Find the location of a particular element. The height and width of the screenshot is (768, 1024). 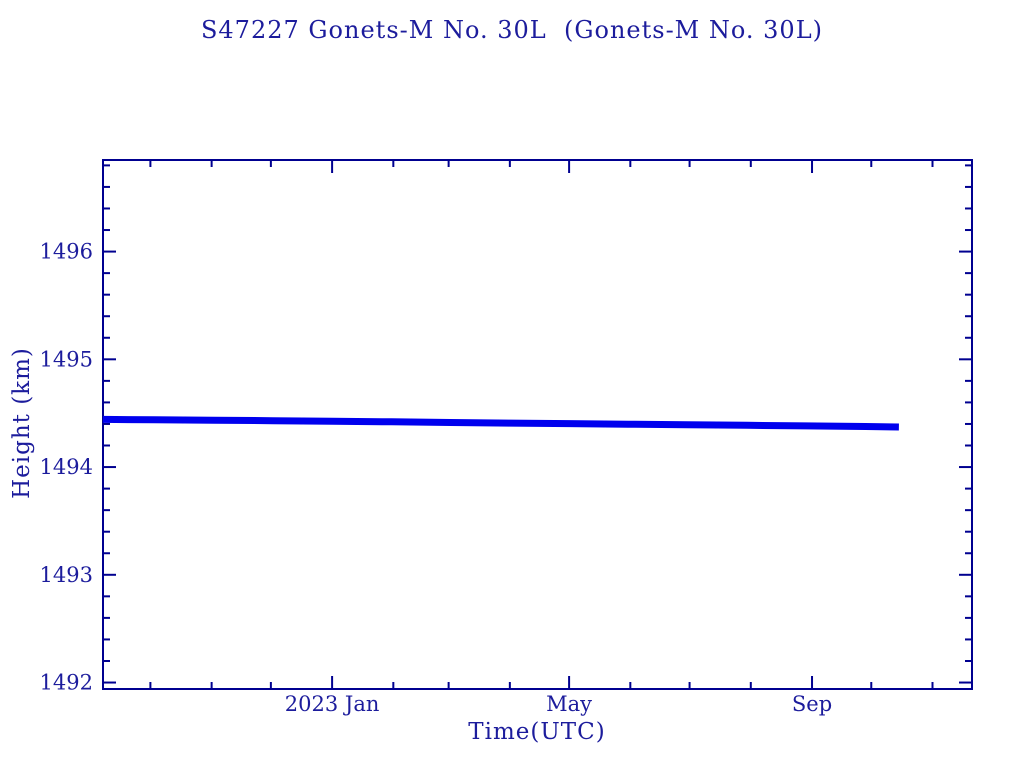

y-tick-label: 1494 is located at coordinates (66, 467).